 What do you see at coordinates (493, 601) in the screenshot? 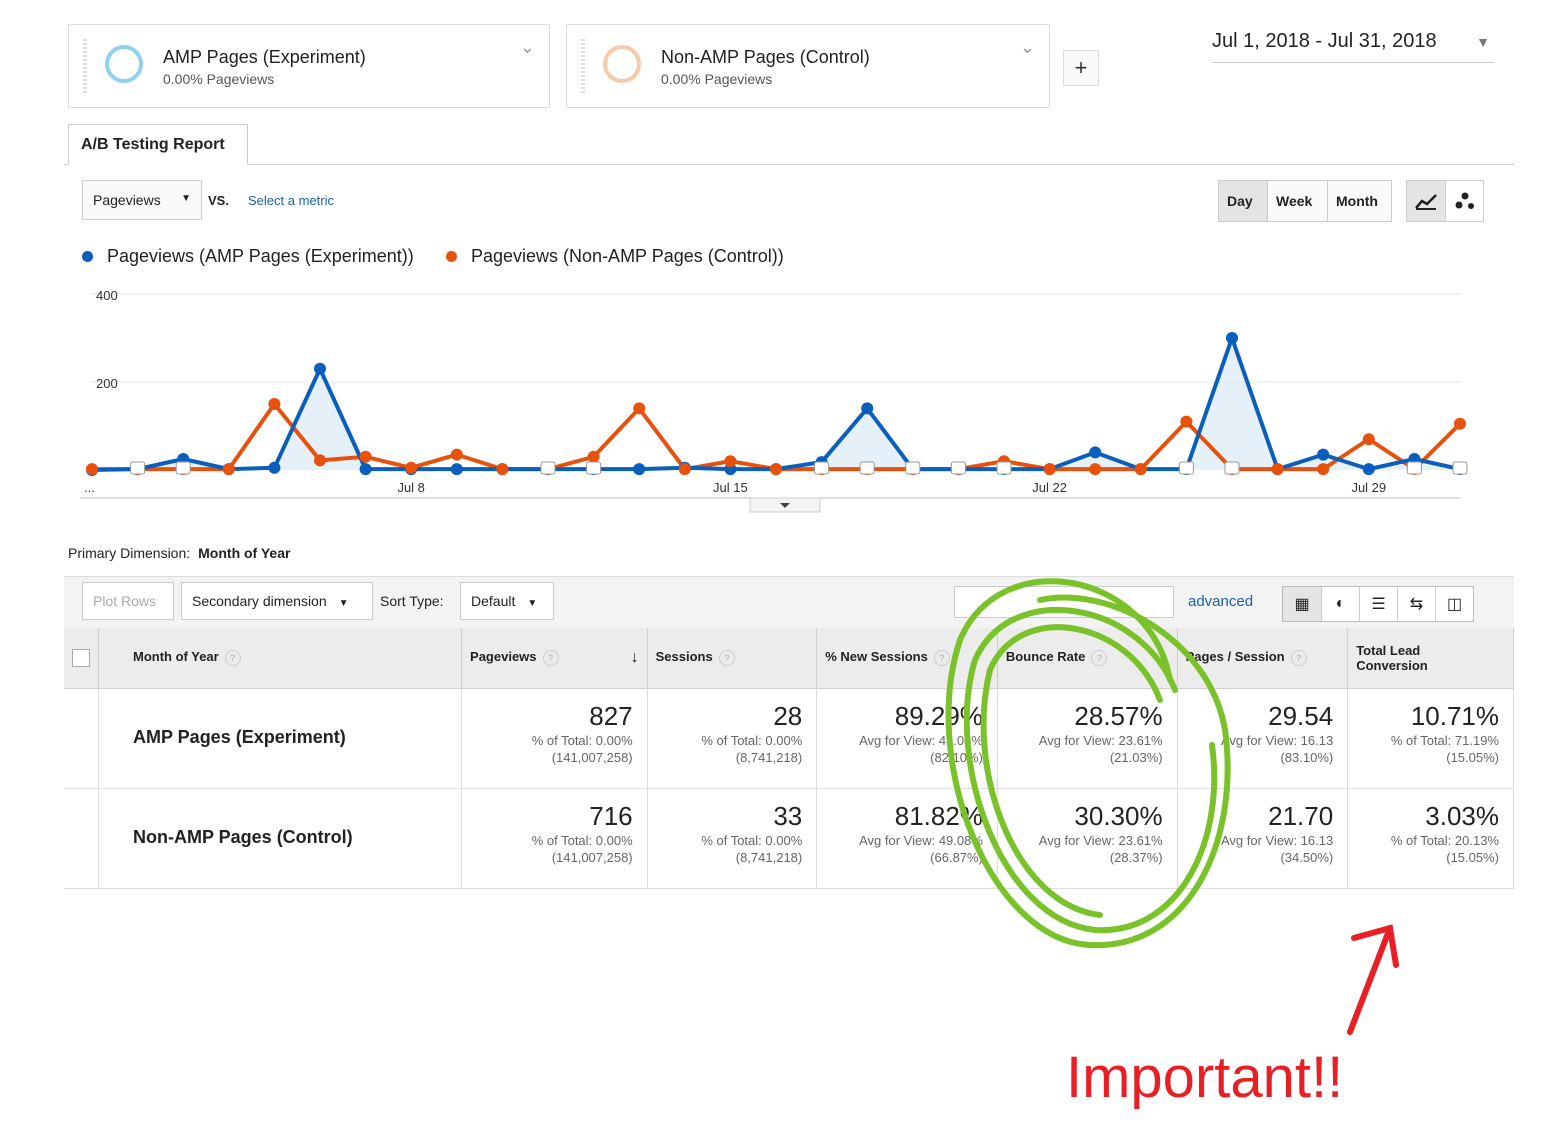
I see `sort-type-value: Default` at bounding box center [493, 601].